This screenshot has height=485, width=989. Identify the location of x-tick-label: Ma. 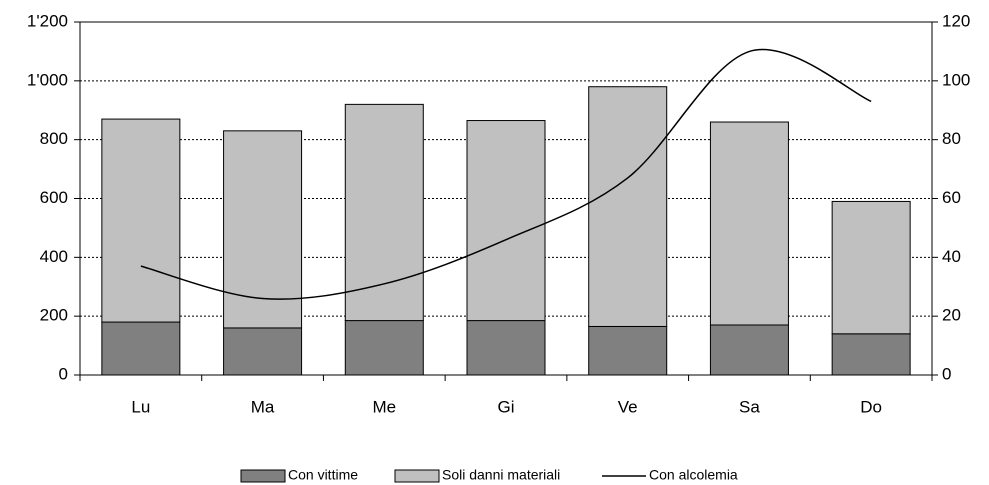
(263, 406).